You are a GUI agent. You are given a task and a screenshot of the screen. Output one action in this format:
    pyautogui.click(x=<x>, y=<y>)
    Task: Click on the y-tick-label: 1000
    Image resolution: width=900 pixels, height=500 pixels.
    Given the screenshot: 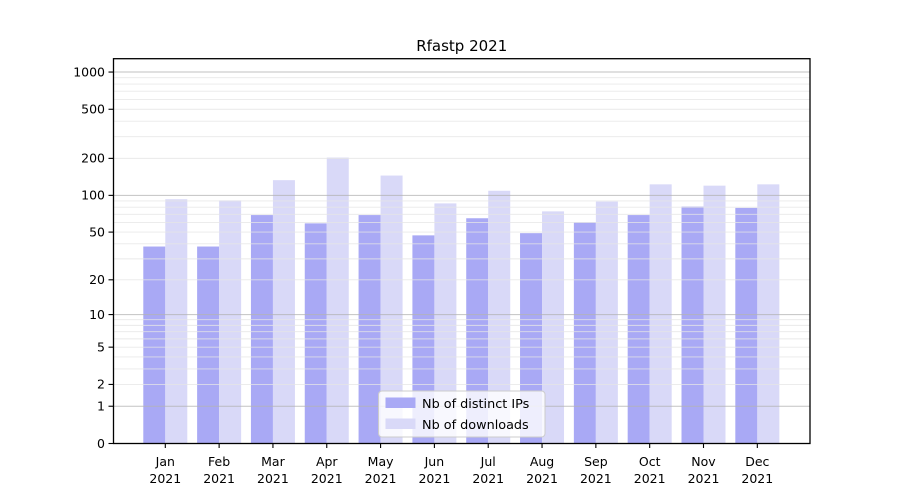 What is the action you would take?
    pyautogui.click(x=89, y=71)
    